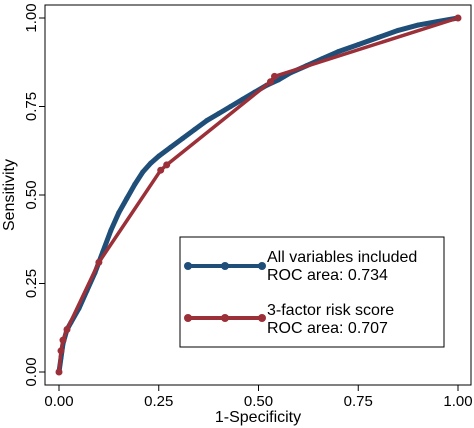  I want to click on x-tick-label: 0.75, so click(358, 401).